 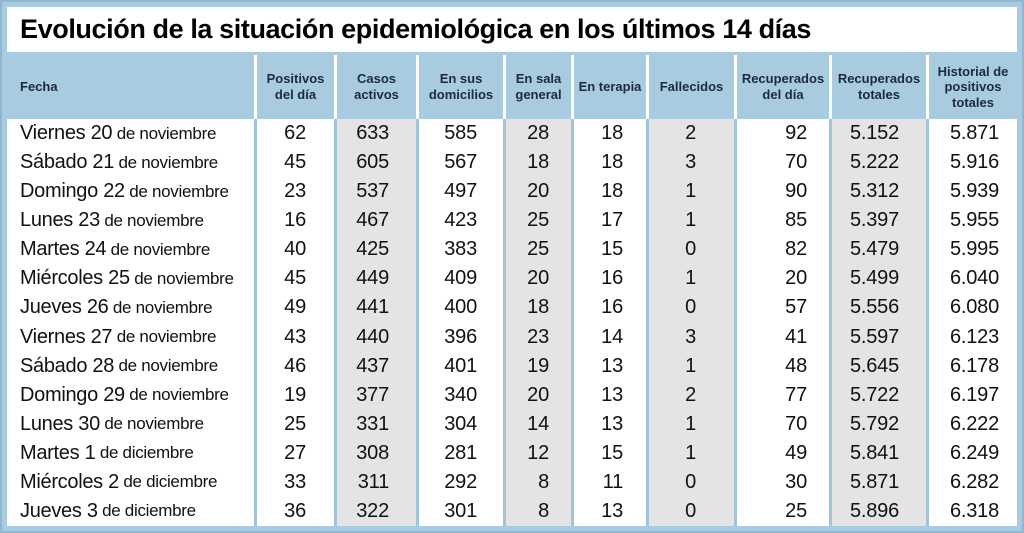 I want to click on value-cell: 13, so click(x=610, y=424).